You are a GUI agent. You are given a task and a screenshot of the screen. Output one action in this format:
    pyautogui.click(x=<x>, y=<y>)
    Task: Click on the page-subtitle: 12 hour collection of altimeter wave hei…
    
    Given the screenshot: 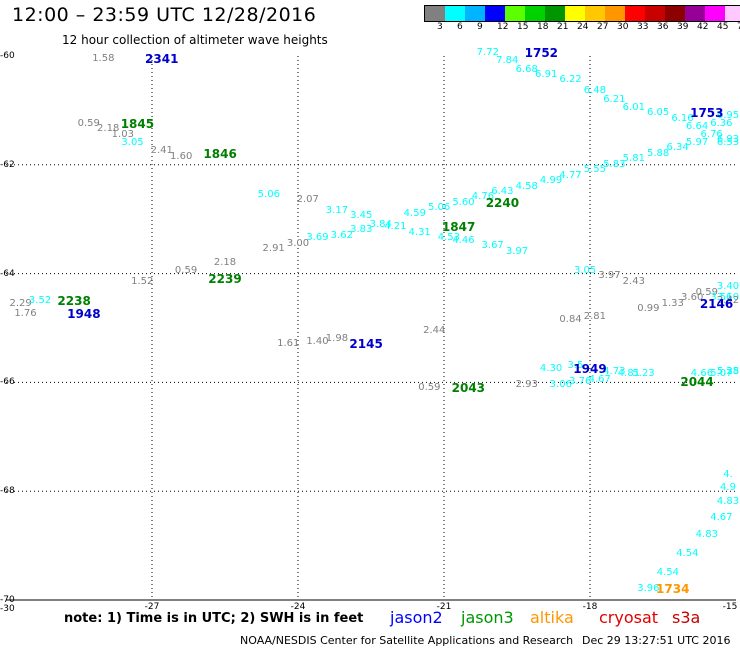 What is the action you would take?
    pyautogui.click(x=195, y=40)
    